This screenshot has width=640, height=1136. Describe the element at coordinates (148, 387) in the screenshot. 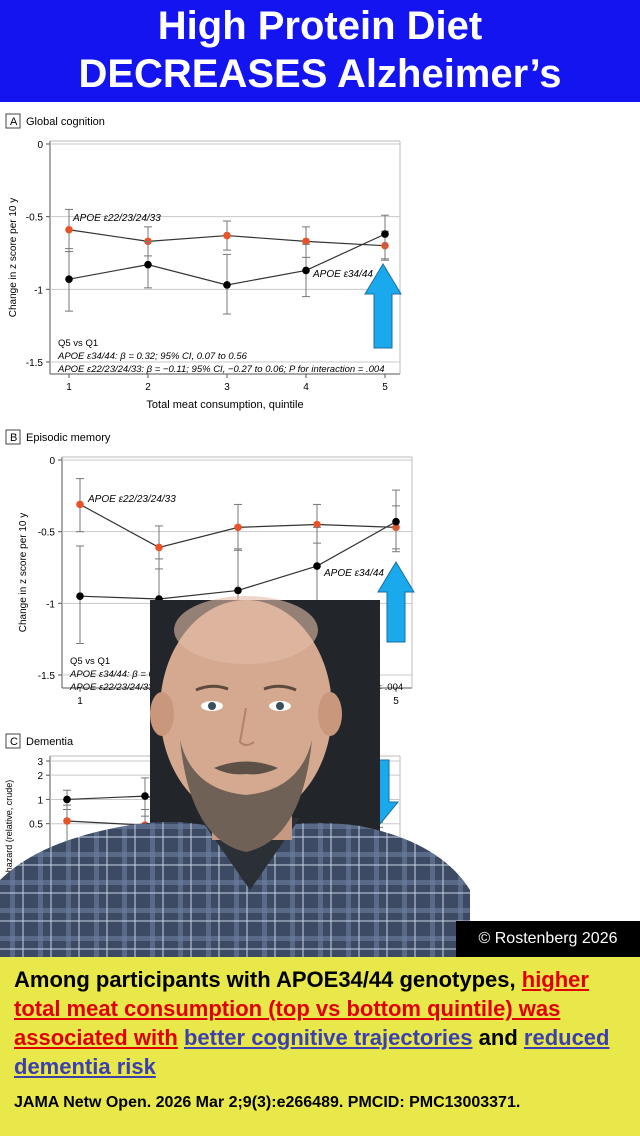

I see `x-tick-label: 2` at that location.